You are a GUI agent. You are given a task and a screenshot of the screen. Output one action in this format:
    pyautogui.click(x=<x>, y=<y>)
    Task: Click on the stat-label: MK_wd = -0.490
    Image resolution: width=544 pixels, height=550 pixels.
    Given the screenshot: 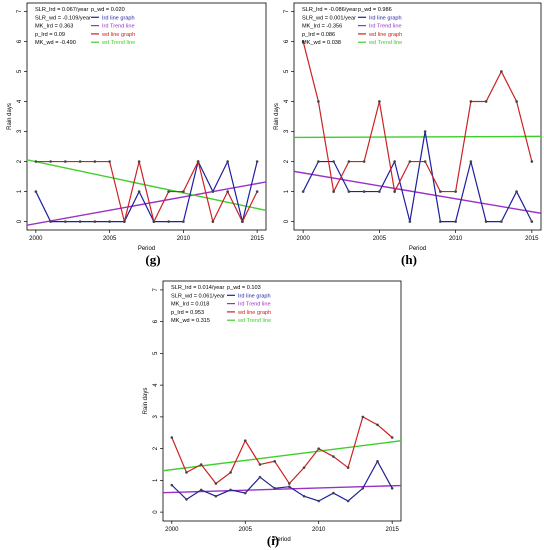 What is the action you would take?
    pyautogui.click(x=55, y=43)
    